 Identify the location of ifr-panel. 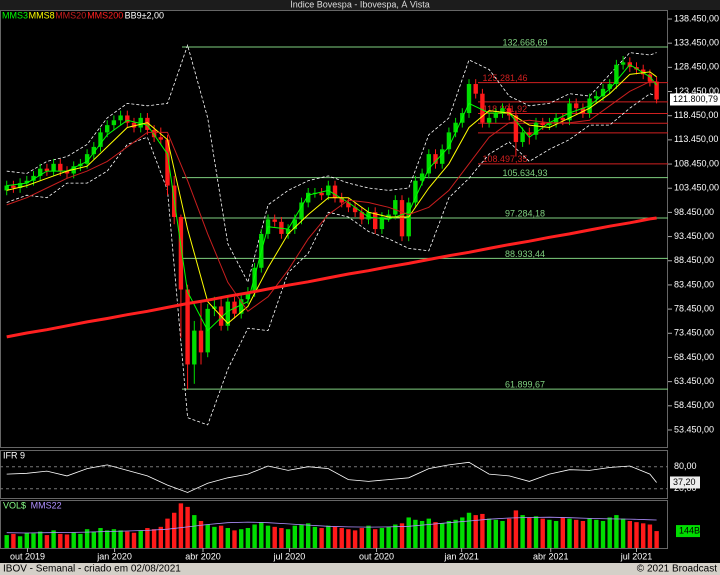
(334, 474).